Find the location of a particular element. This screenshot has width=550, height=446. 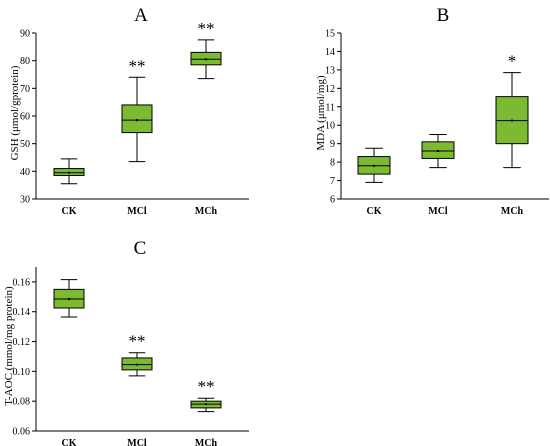

y-axis-title-b: MDA (μmol/mg) is located at coordinates (321, 113).